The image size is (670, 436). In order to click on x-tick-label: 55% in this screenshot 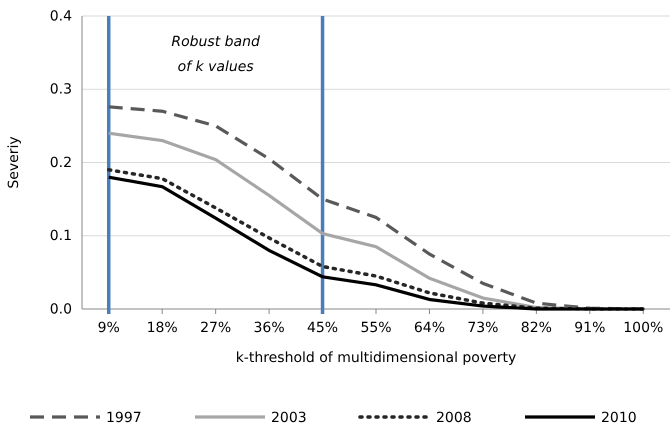, I will do `click(376, 328)`.